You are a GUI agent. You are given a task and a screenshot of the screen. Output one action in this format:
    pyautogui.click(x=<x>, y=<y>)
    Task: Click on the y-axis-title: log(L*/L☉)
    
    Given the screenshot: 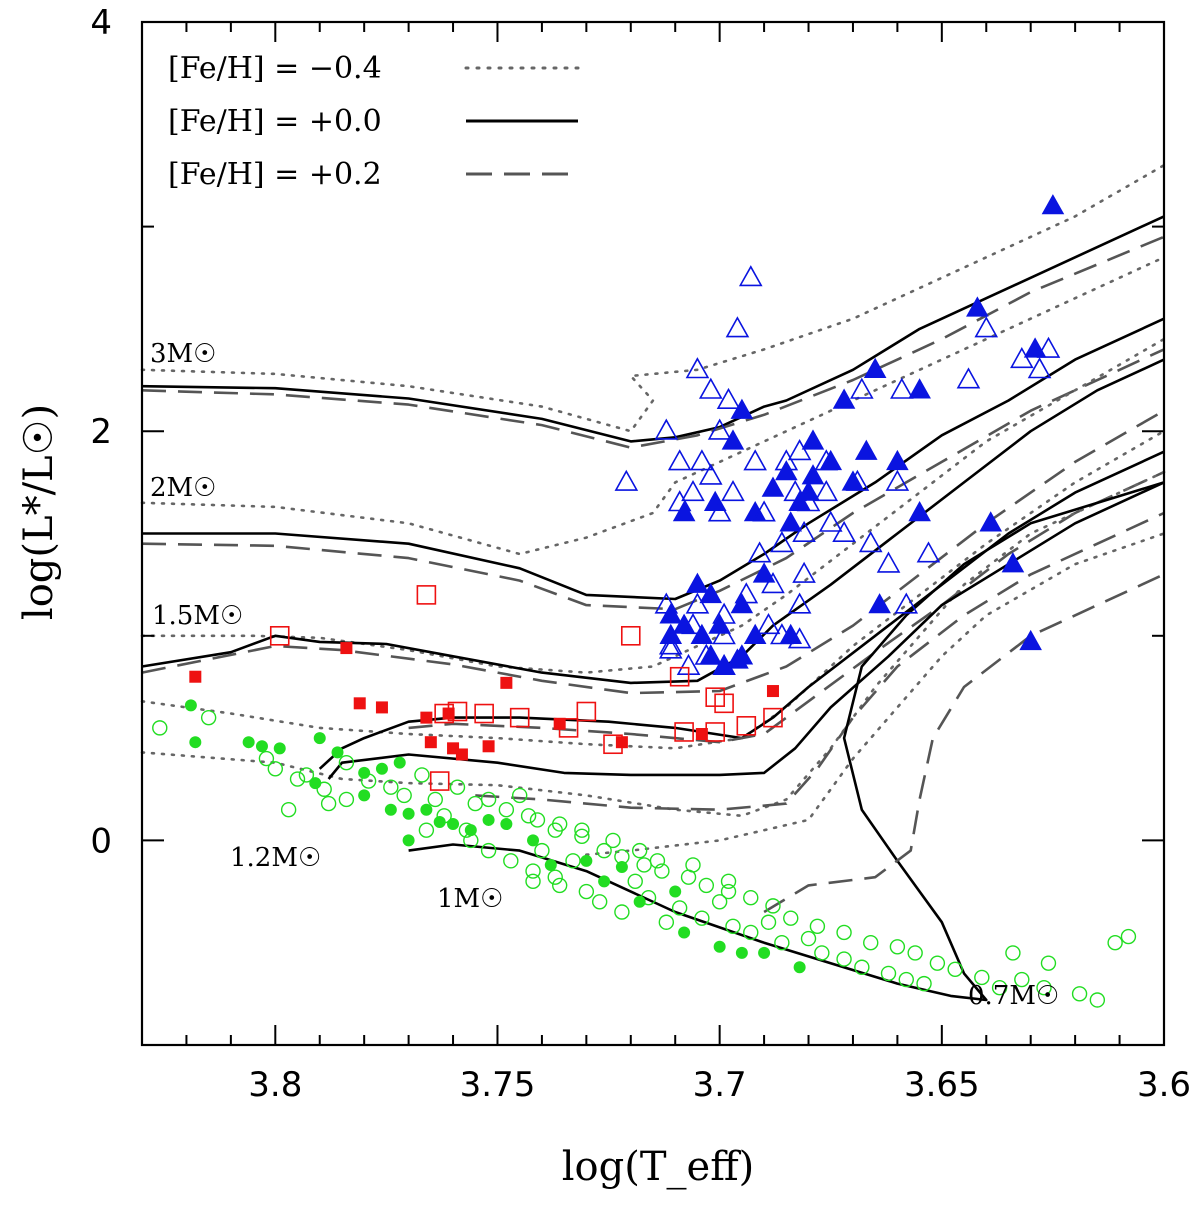 What is the action you would take?
    pyautogui.click(x=39, y=512)
    